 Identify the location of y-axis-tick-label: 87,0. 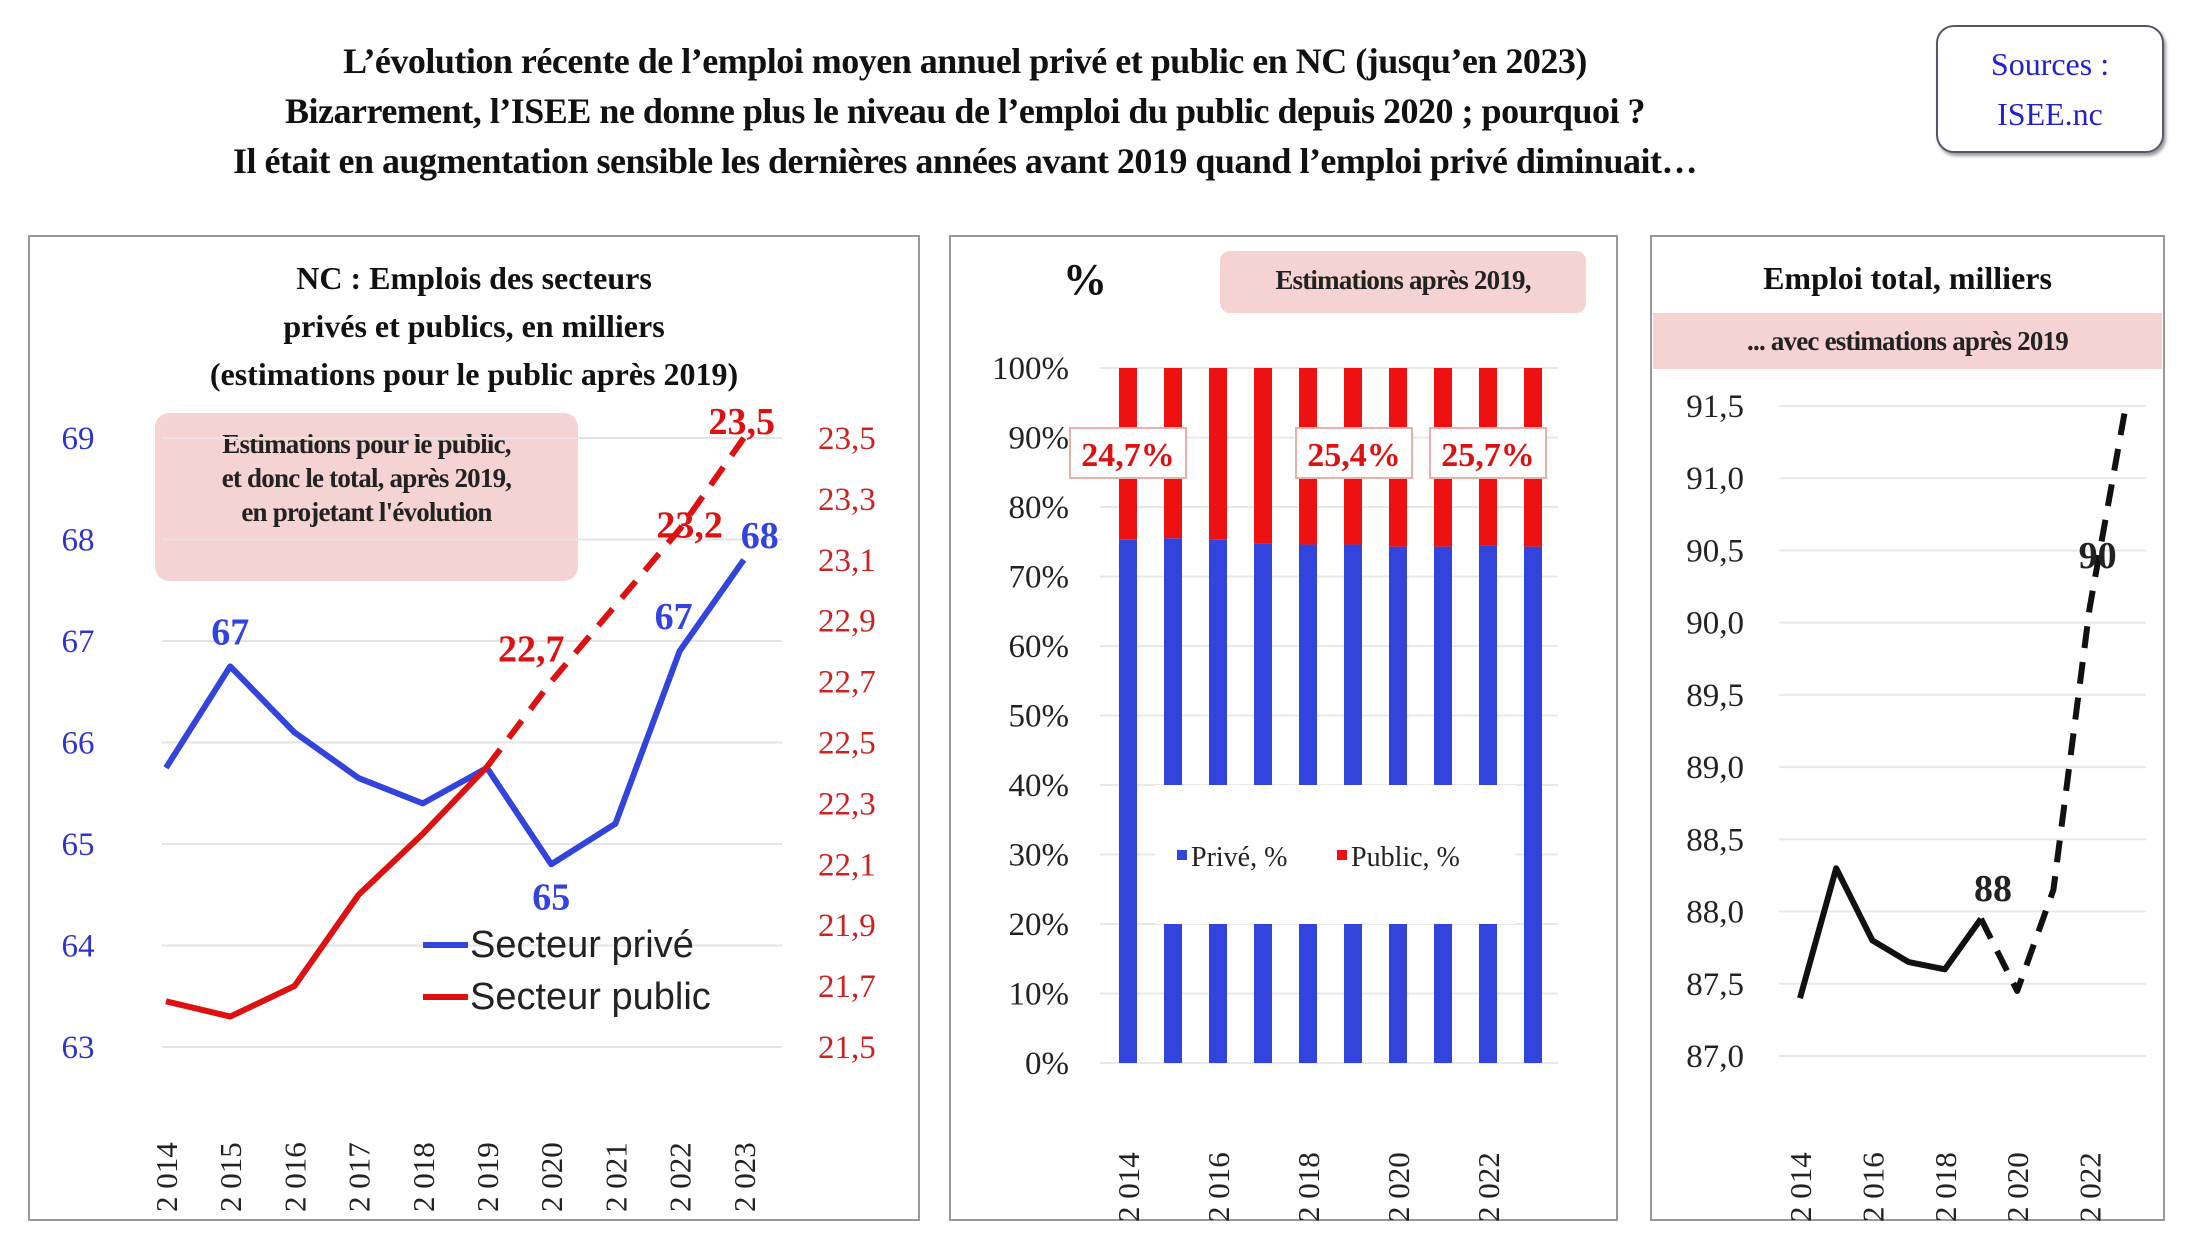
(1715, 1057).